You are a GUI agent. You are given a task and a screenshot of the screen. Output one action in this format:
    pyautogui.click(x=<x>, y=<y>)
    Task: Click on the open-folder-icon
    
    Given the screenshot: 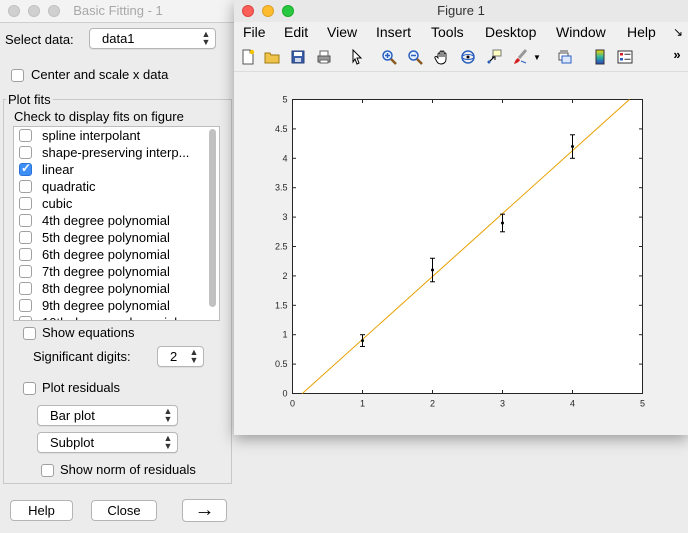 What is the action you would take?
    pyautogui.click(x=272, y=58)
    